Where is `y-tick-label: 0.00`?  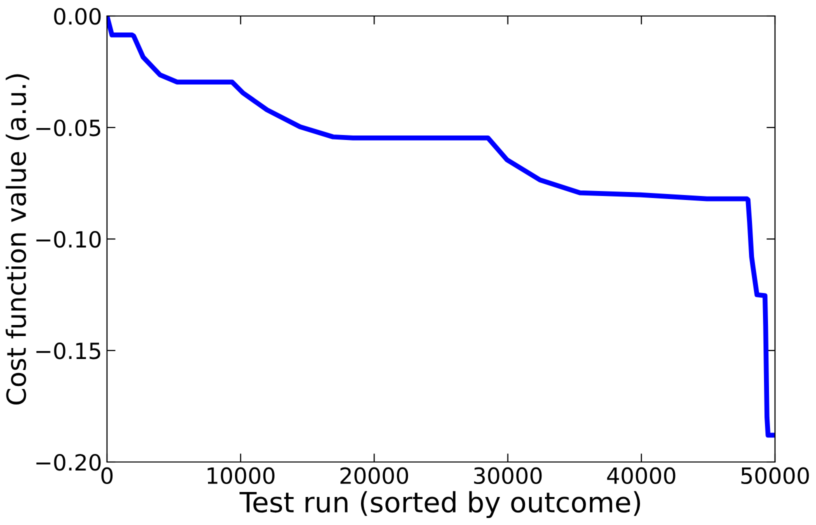
y-tick-label: 0.00 is located at coordinates (77, 16).